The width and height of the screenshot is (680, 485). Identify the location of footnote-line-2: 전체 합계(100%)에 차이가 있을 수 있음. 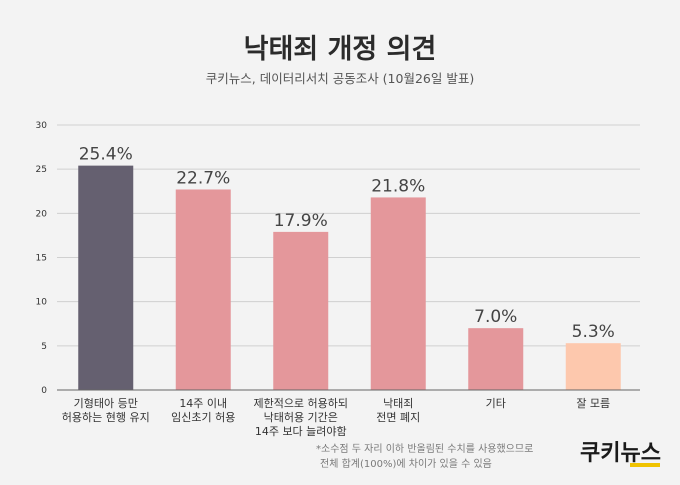
(406, 464).